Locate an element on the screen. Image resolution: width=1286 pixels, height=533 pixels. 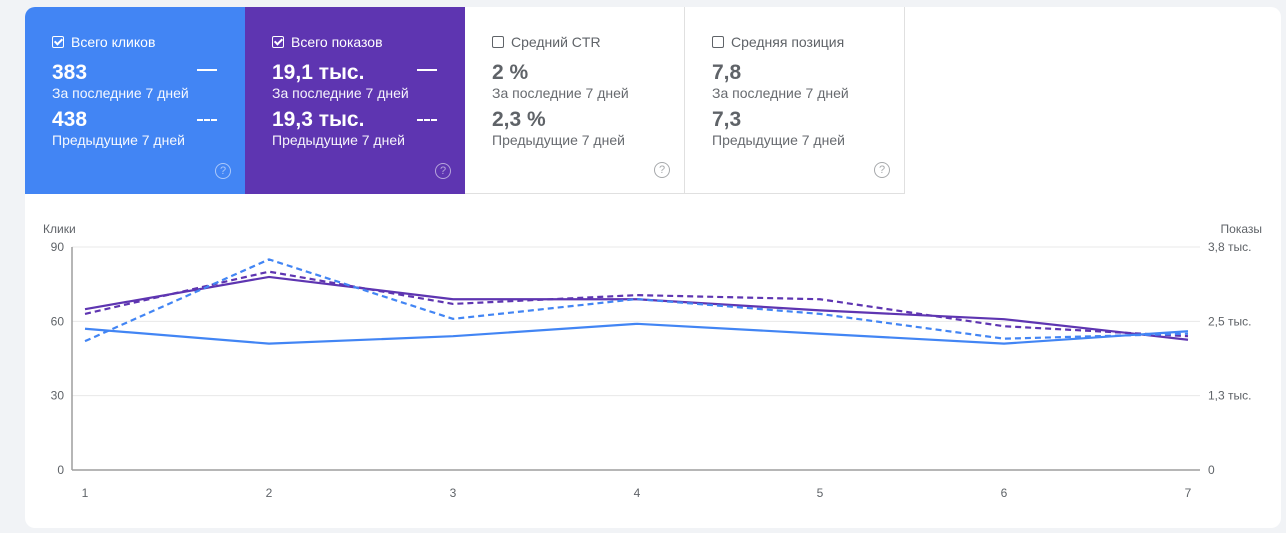
x-tick-label: 5 is located at coordinates (820, 493).